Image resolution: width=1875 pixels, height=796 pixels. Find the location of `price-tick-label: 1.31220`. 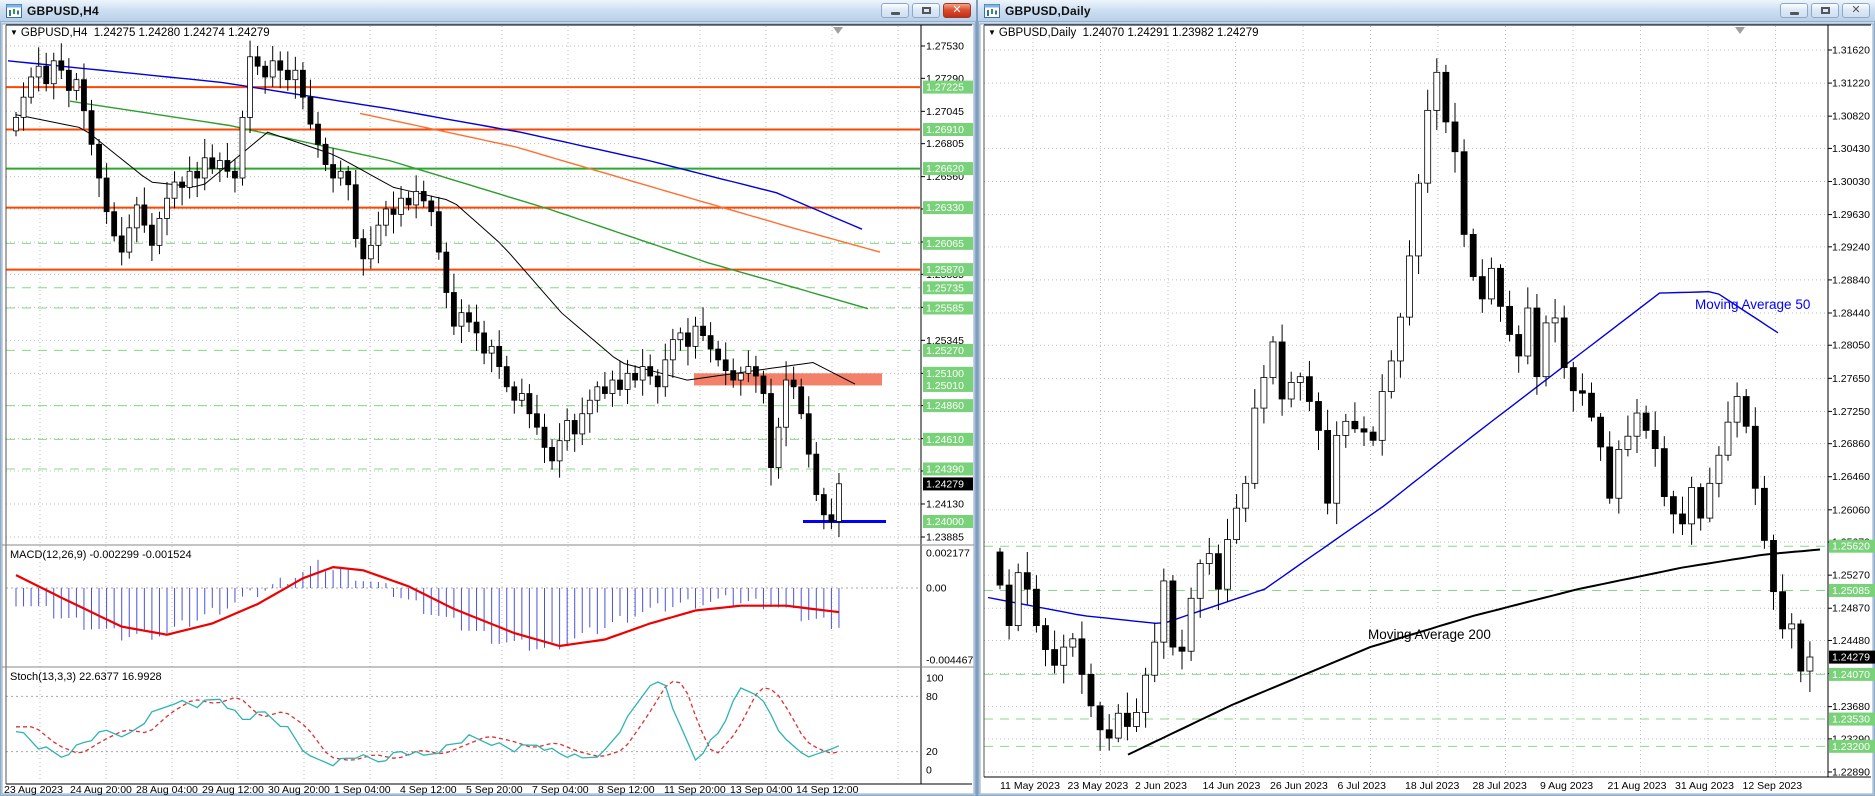

price-tick-label: 1.31220 is located at coordinates (1851, 84).